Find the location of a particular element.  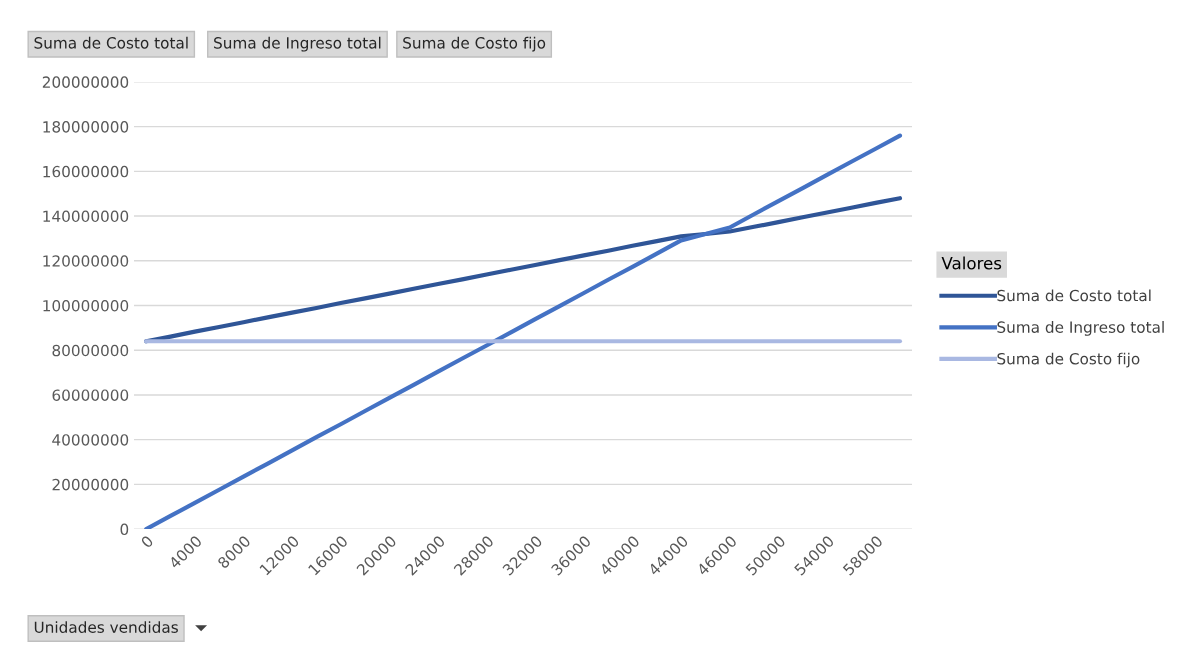

y-tick-label: 200000000 is located at coordinates (85, 82).